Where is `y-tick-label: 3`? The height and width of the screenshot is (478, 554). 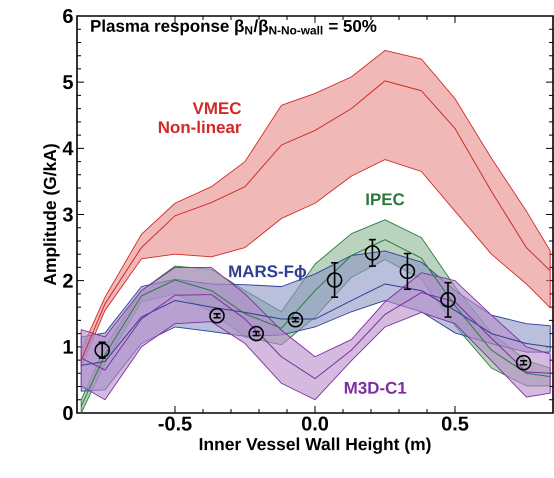
y-tick-label: 3 is located at coordinates (67, 214).